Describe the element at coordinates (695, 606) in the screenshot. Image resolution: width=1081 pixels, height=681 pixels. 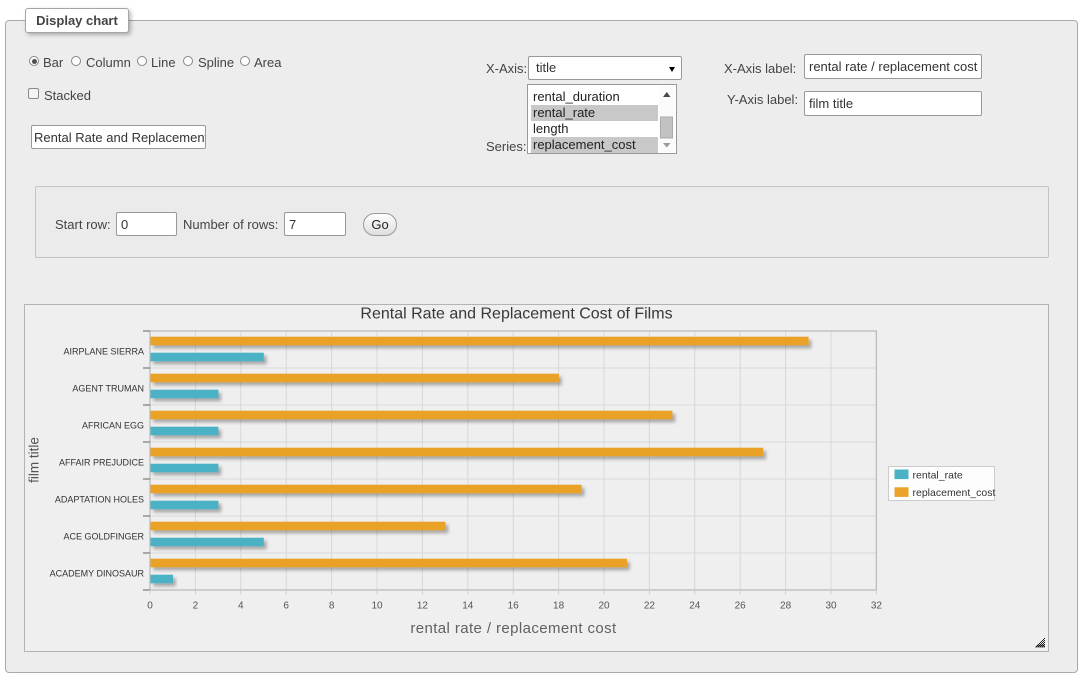
I see `svg-text: 24` at that location.